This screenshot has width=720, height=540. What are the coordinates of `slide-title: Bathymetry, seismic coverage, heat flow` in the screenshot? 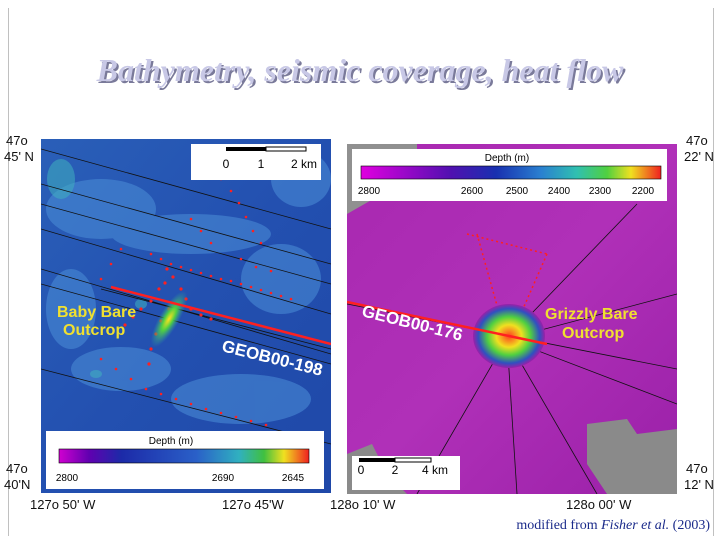 It's located at (360, 70).